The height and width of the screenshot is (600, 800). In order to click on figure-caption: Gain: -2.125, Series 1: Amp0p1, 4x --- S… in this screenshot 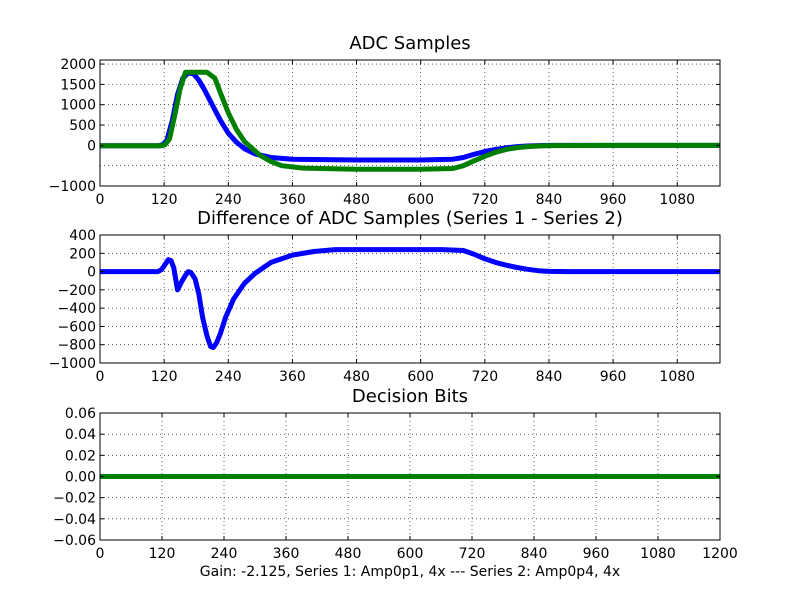, I will do `click(410, 572)`.